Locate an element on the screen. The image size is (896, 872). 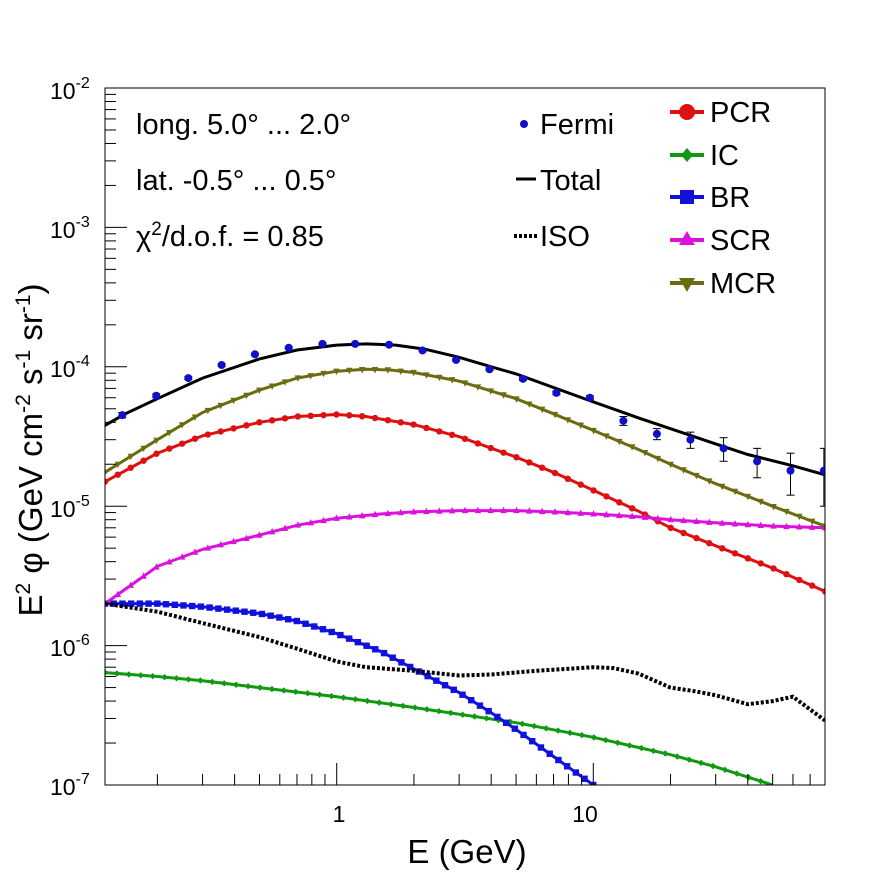
legend-label-total: Total is located at coordinates (570, 181).